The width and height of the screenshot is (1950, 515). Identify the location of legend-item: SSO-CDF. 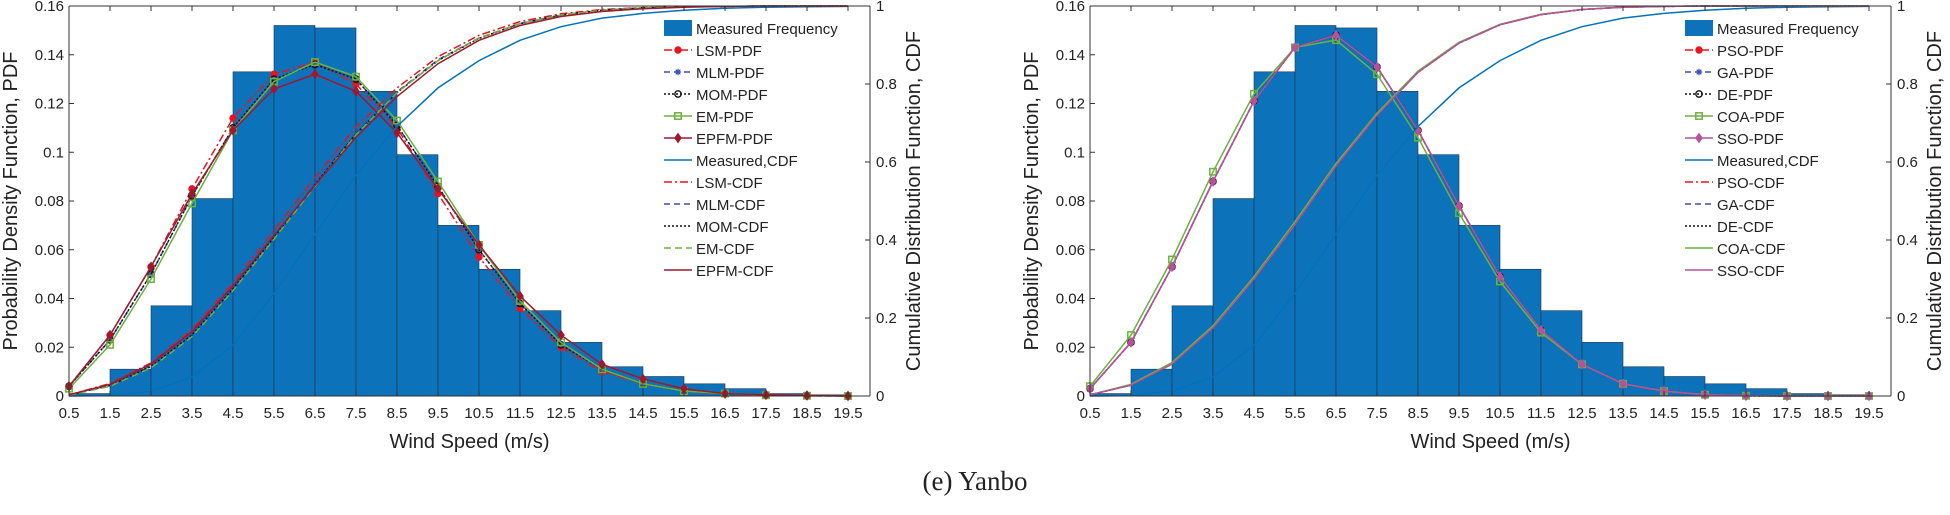
(1735, 271).